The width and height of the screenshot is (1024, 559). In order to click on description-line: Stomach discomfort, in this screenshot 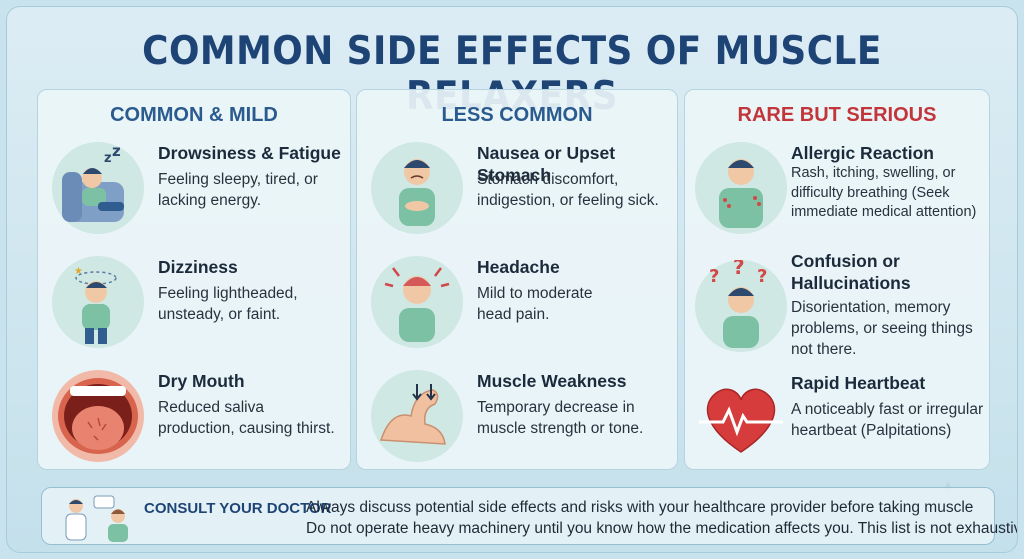, I will do `click(548, 179)`.